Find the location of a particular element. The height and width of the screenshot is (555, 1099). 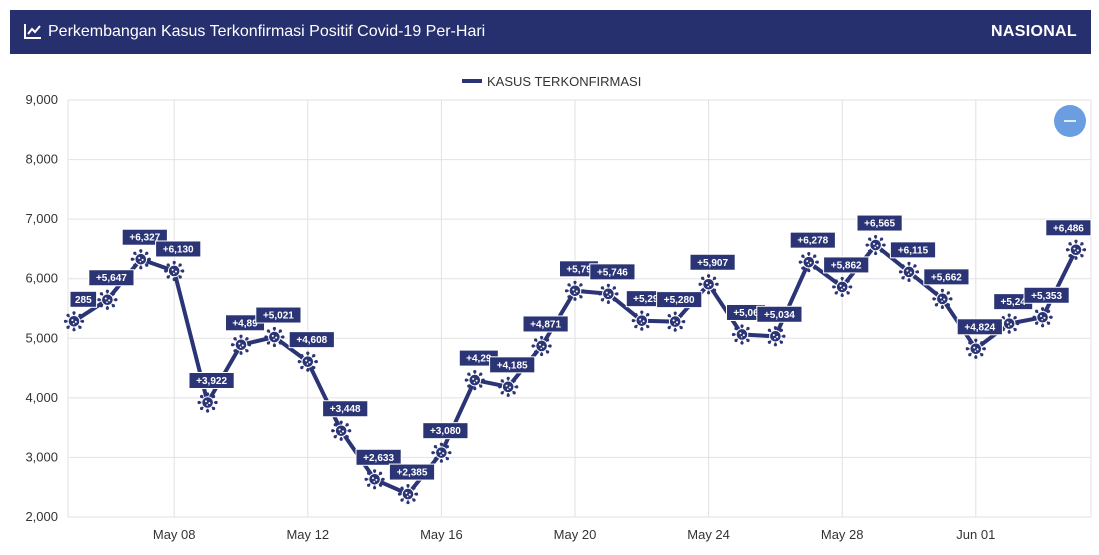

y-tick-label: 9,000 is located at coordinates (41, 99).